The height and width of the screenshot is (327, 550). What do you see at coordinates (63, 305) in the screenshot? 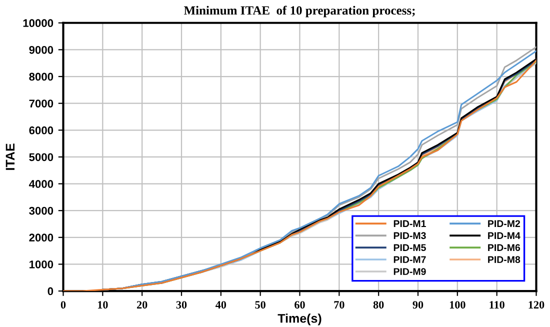
I see `x-tick-label: 0` at bounding box center [63, 305].